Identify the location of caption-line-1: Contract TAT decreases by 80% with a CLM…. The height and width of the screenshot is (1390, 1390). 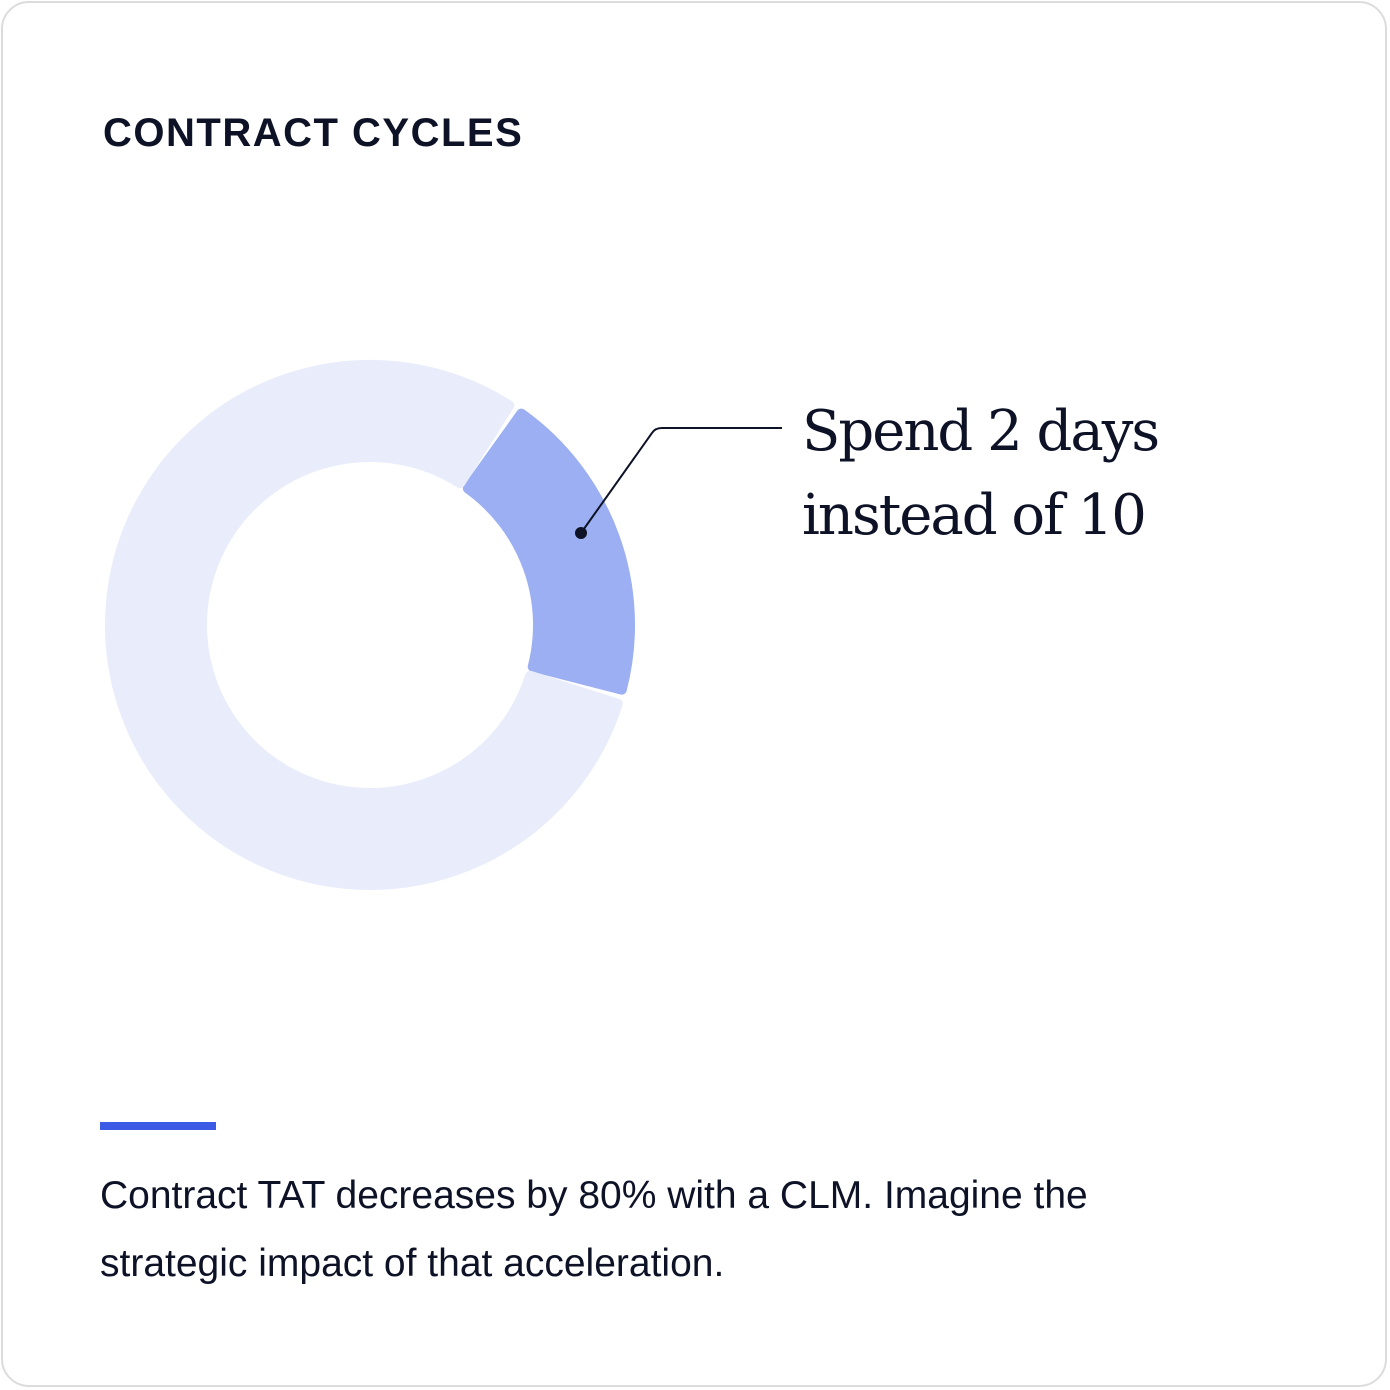
(594, 1195).